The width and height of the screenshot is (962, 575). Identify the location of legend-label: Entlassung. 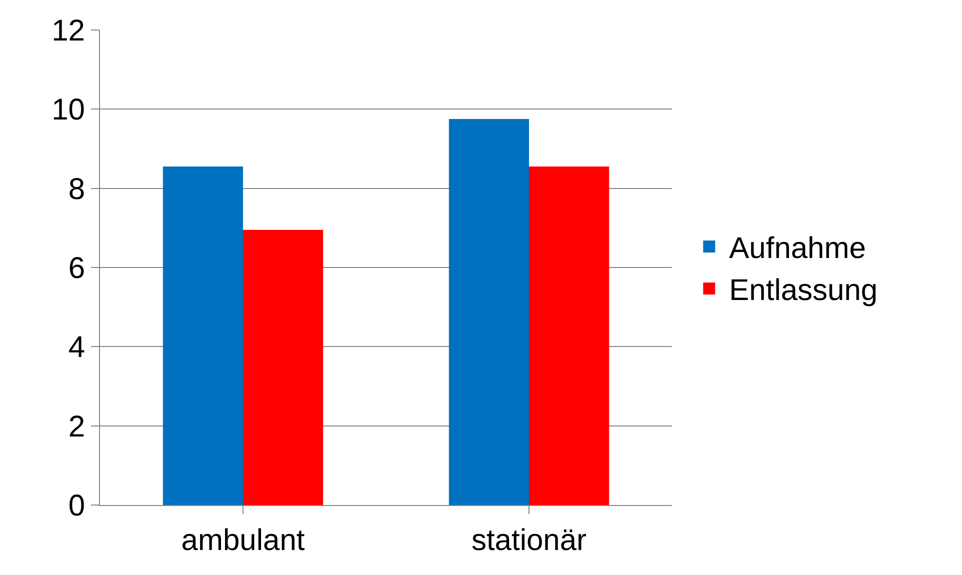
(803, 291).